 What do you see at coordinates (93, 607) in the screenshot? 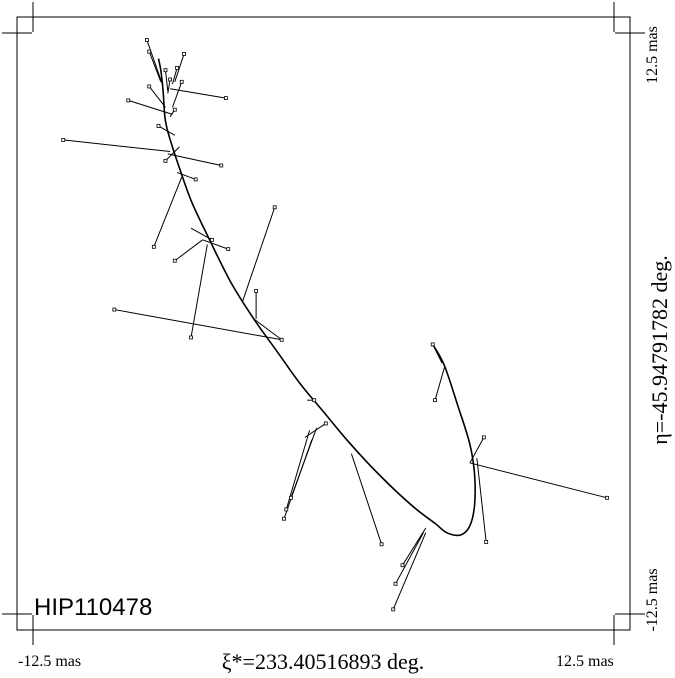
I see `star-label: HIP110478` at bounding box center [93, 607].